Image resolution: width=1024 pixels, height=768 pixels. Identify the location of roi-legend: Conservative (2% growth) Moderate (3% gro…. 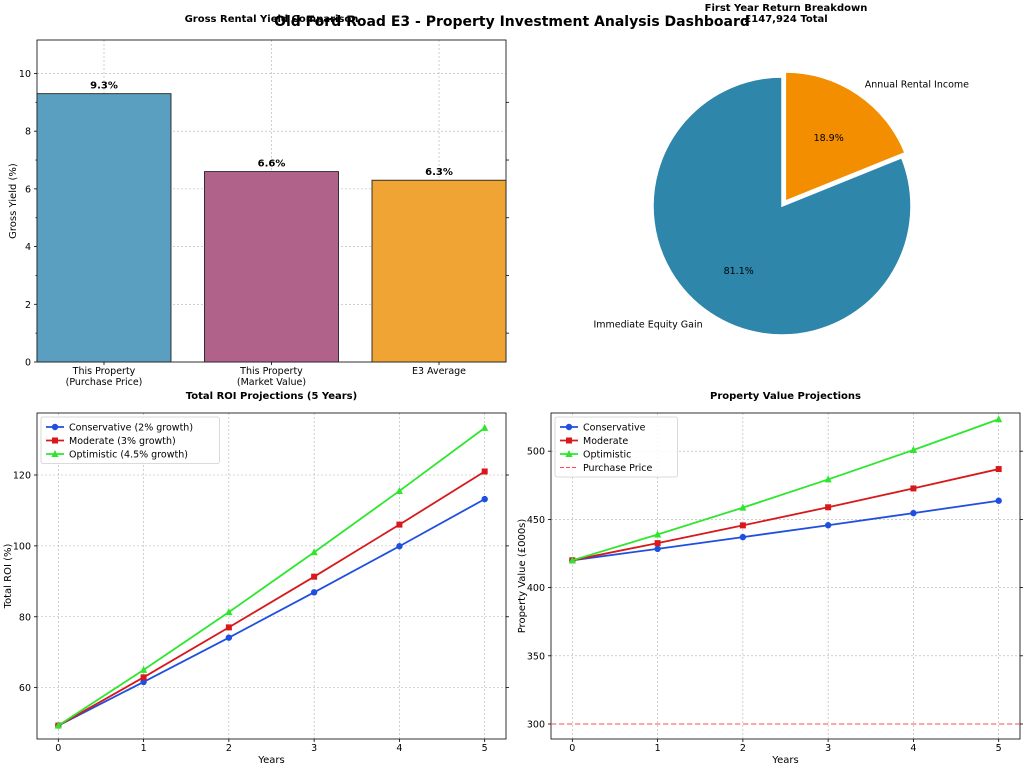
(130, 440).